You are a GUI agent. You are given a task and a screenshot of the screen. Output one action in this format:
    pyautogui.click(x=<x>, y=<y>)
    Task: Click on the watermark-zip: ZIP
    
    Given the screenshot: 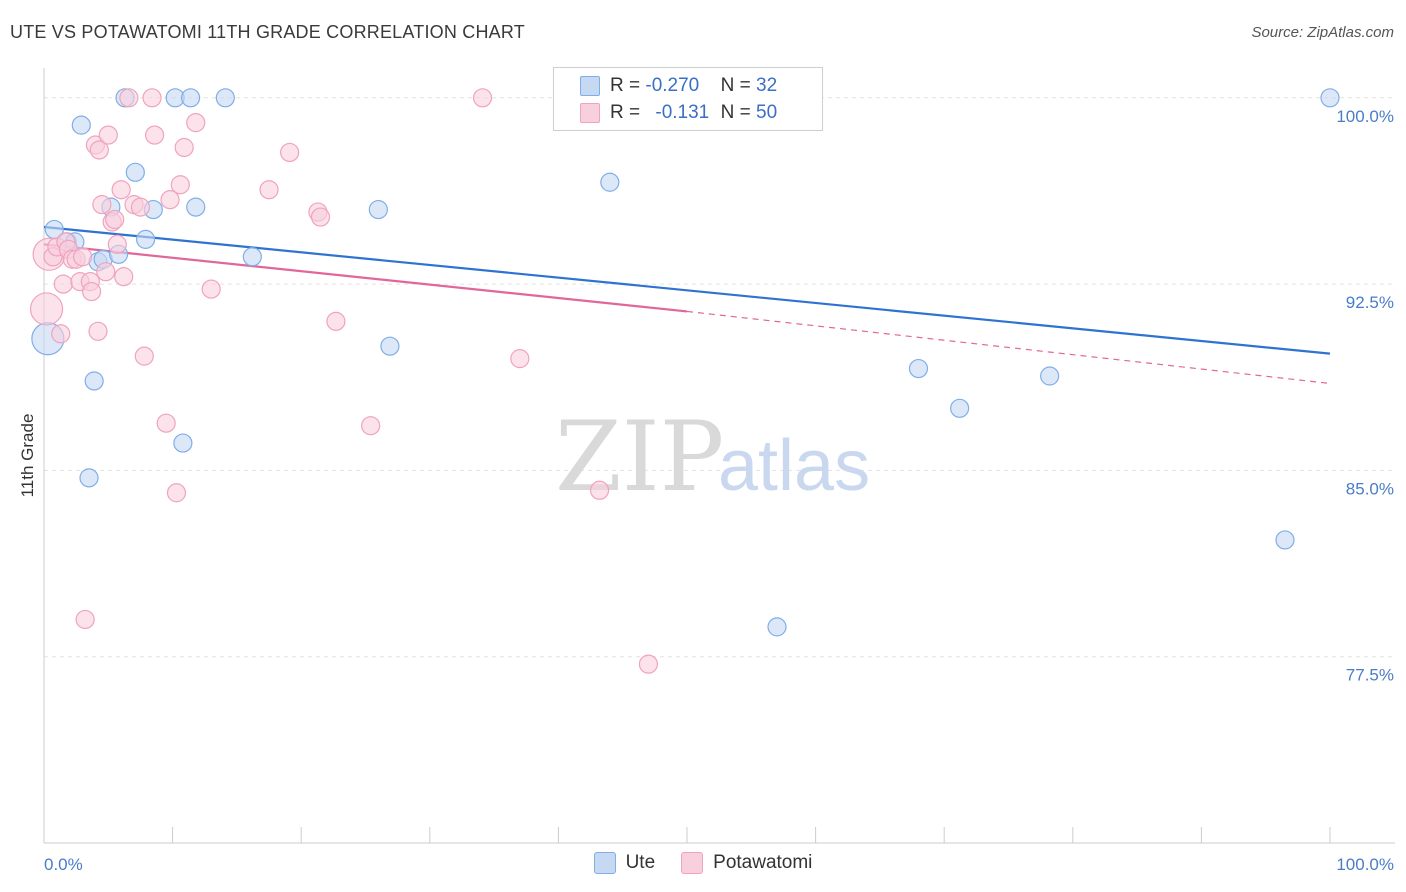 What is the action you would take?
    pyautogui.click(x=639, y=457)
    